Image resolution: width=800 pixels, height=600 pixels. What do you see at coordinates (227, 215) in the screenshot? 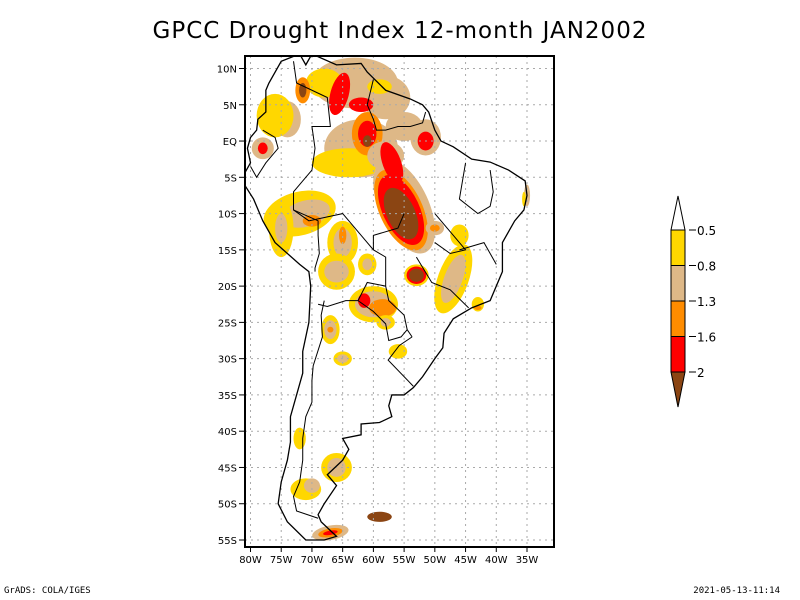
I see `lat-tick-label: 10S` at bounding box center [227, 215].